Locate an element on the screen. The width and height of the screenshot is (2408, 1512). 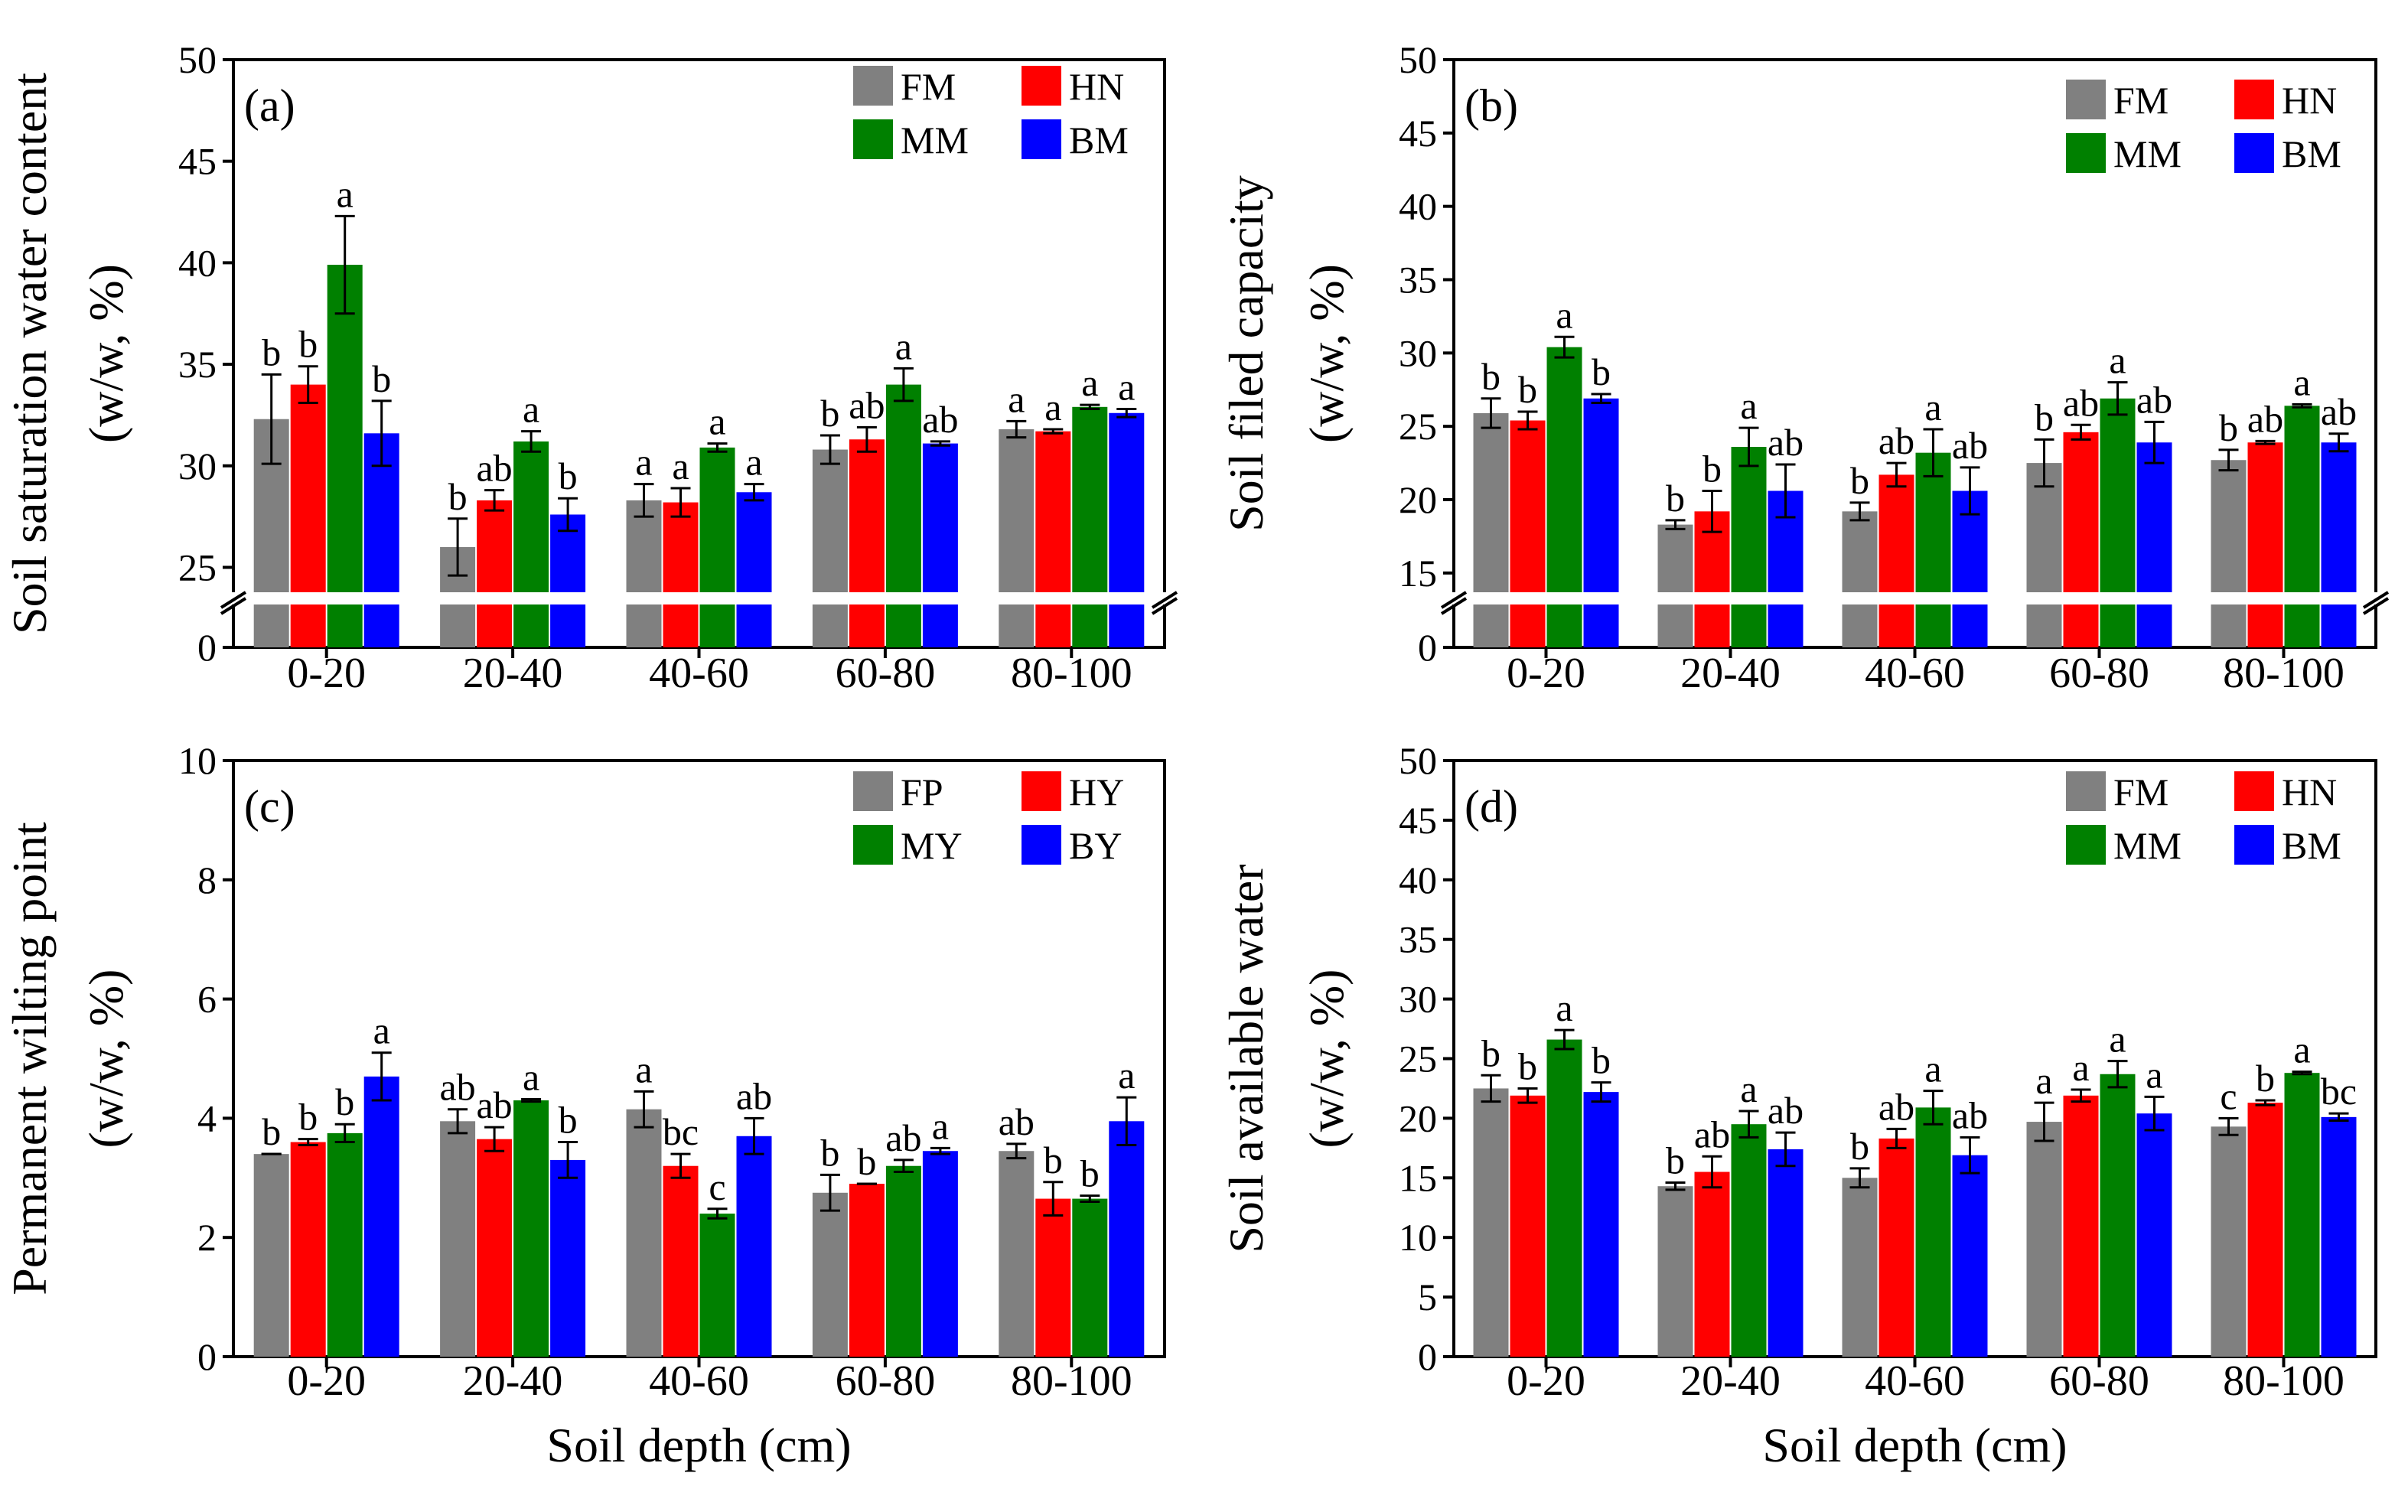
x-tick-label: 40-60 is located at coordinates (1915, 674).